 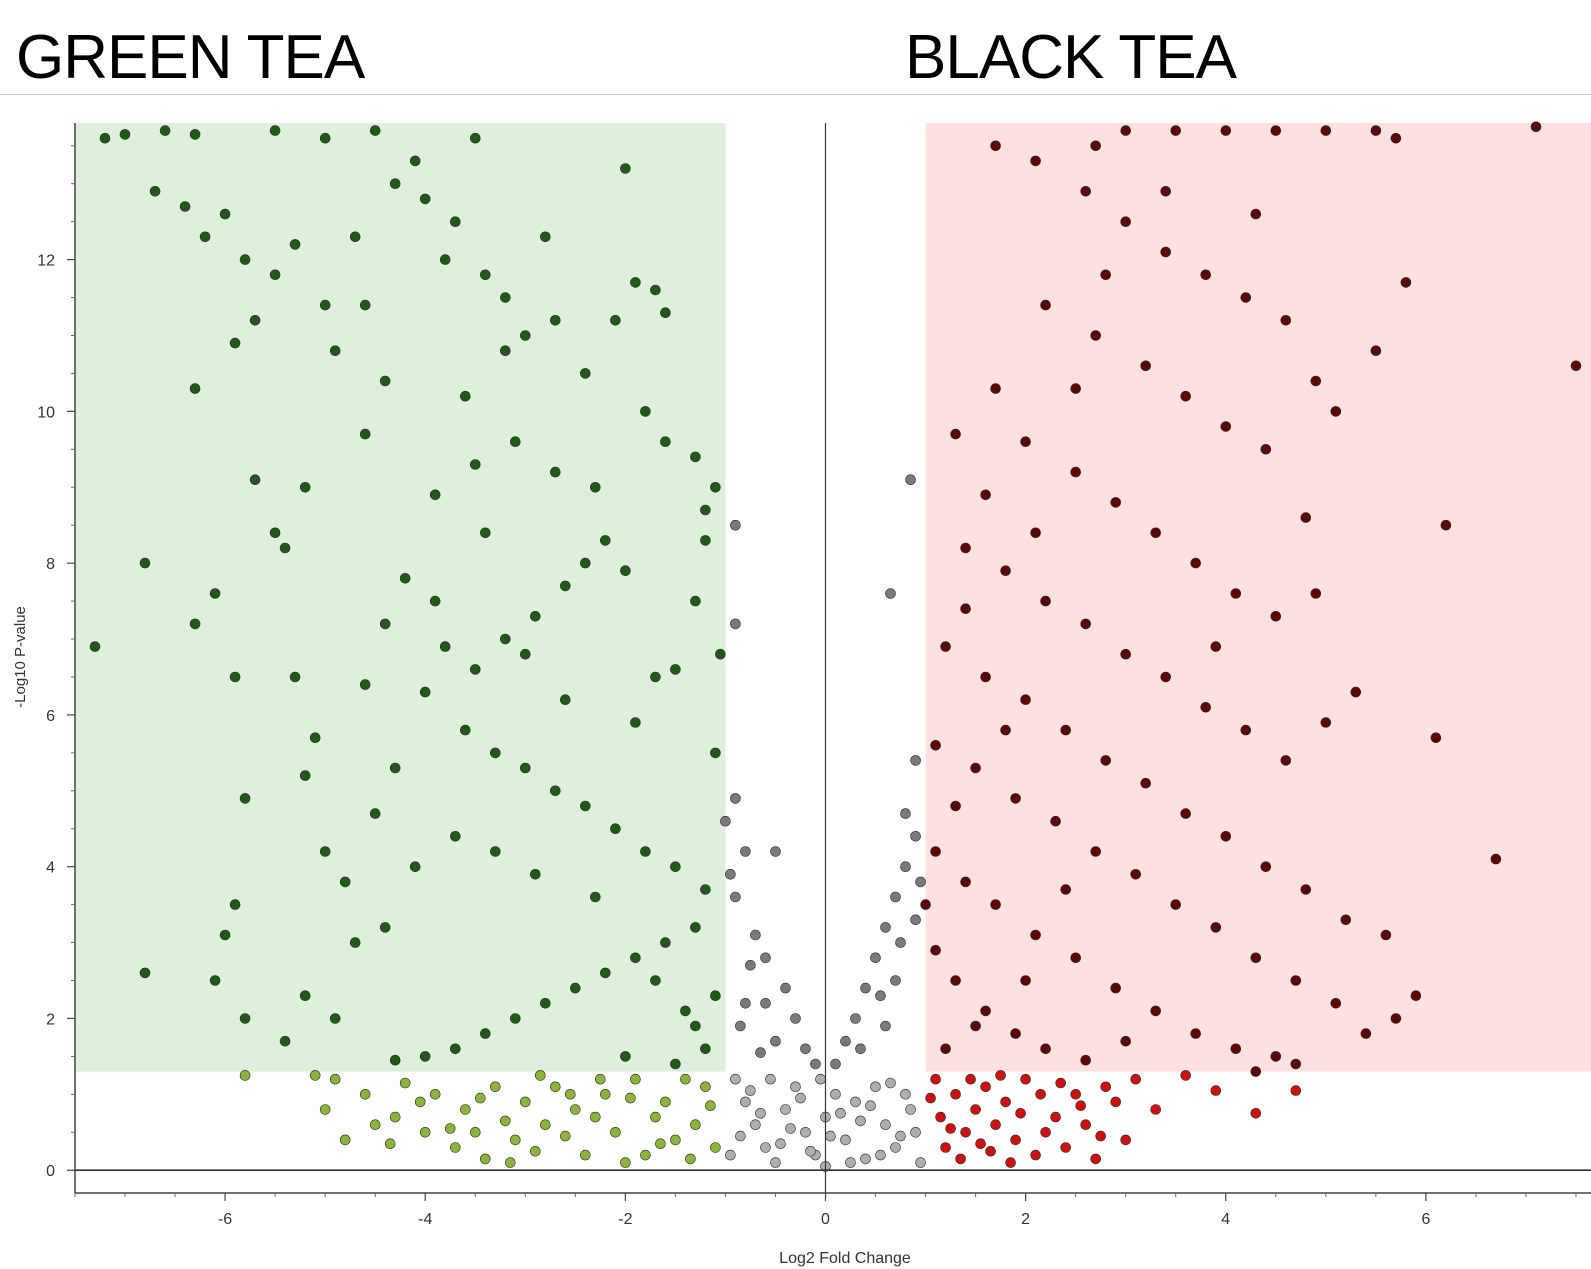 I want to click on x-axis-label: Log2 Fold Change, so click(x=845, y=1258).